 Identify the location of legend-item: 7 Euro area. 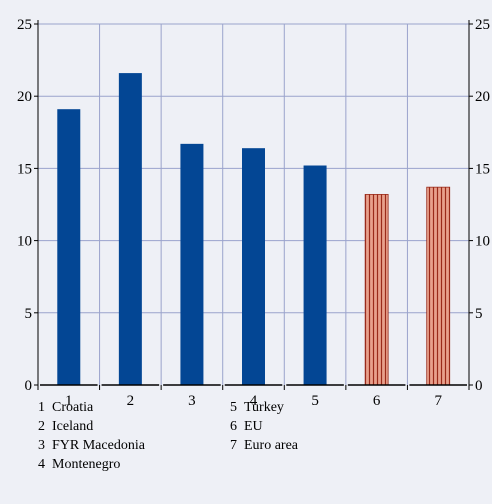
(264, 445).